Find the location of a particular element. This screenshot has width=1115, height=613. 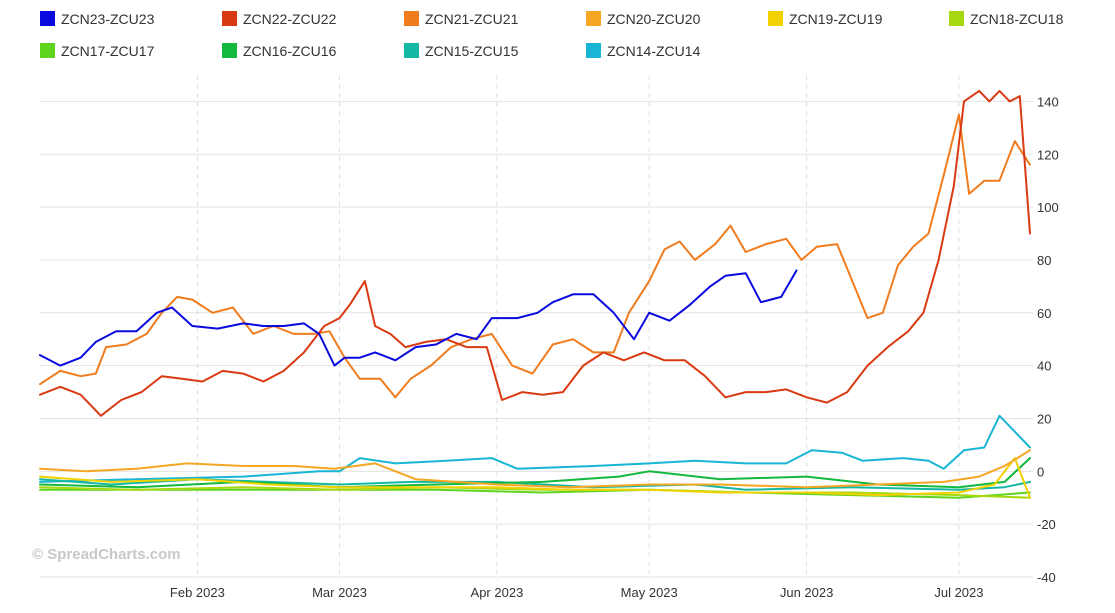

legend-item-zcn17-zcu17: ZCN17-ZCU17 is located at coordinates (97, 51).